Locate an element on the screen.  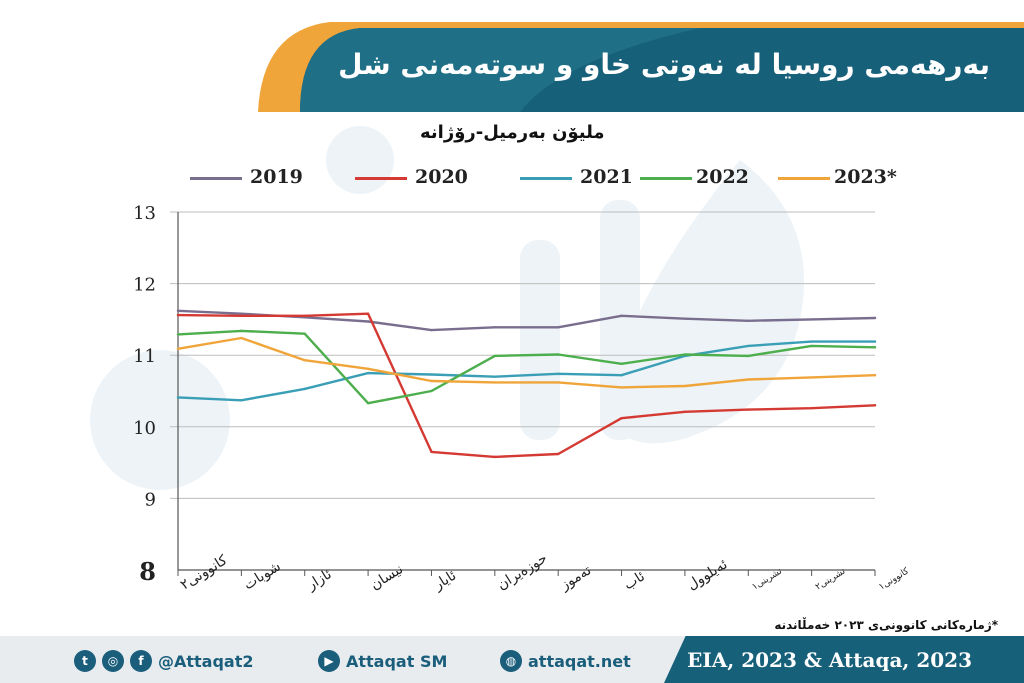
legend-label: 2019 is located at coordinates (276, 177).